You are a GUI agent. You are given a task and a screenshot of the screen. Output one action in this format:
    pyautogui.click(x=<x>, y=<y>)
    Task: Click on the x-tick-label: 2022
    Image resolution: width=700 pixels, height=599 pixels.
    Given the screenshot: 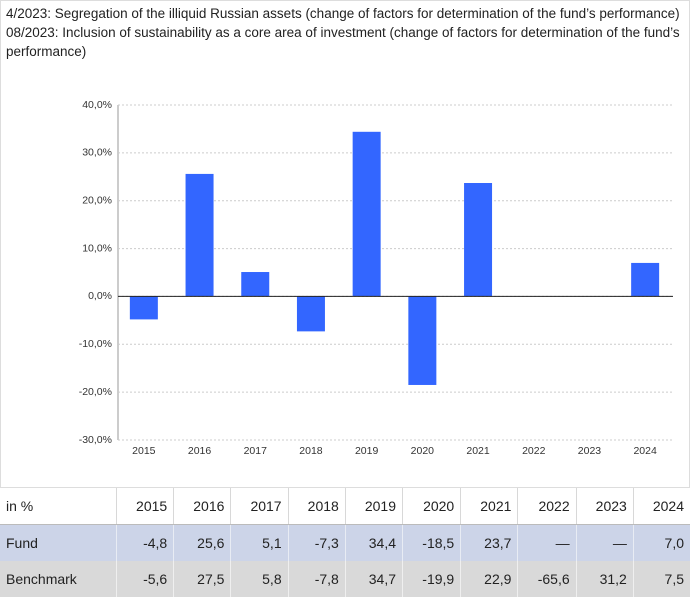 What is the action you would take?
    pyautogui.click(x=534, y=451)
    